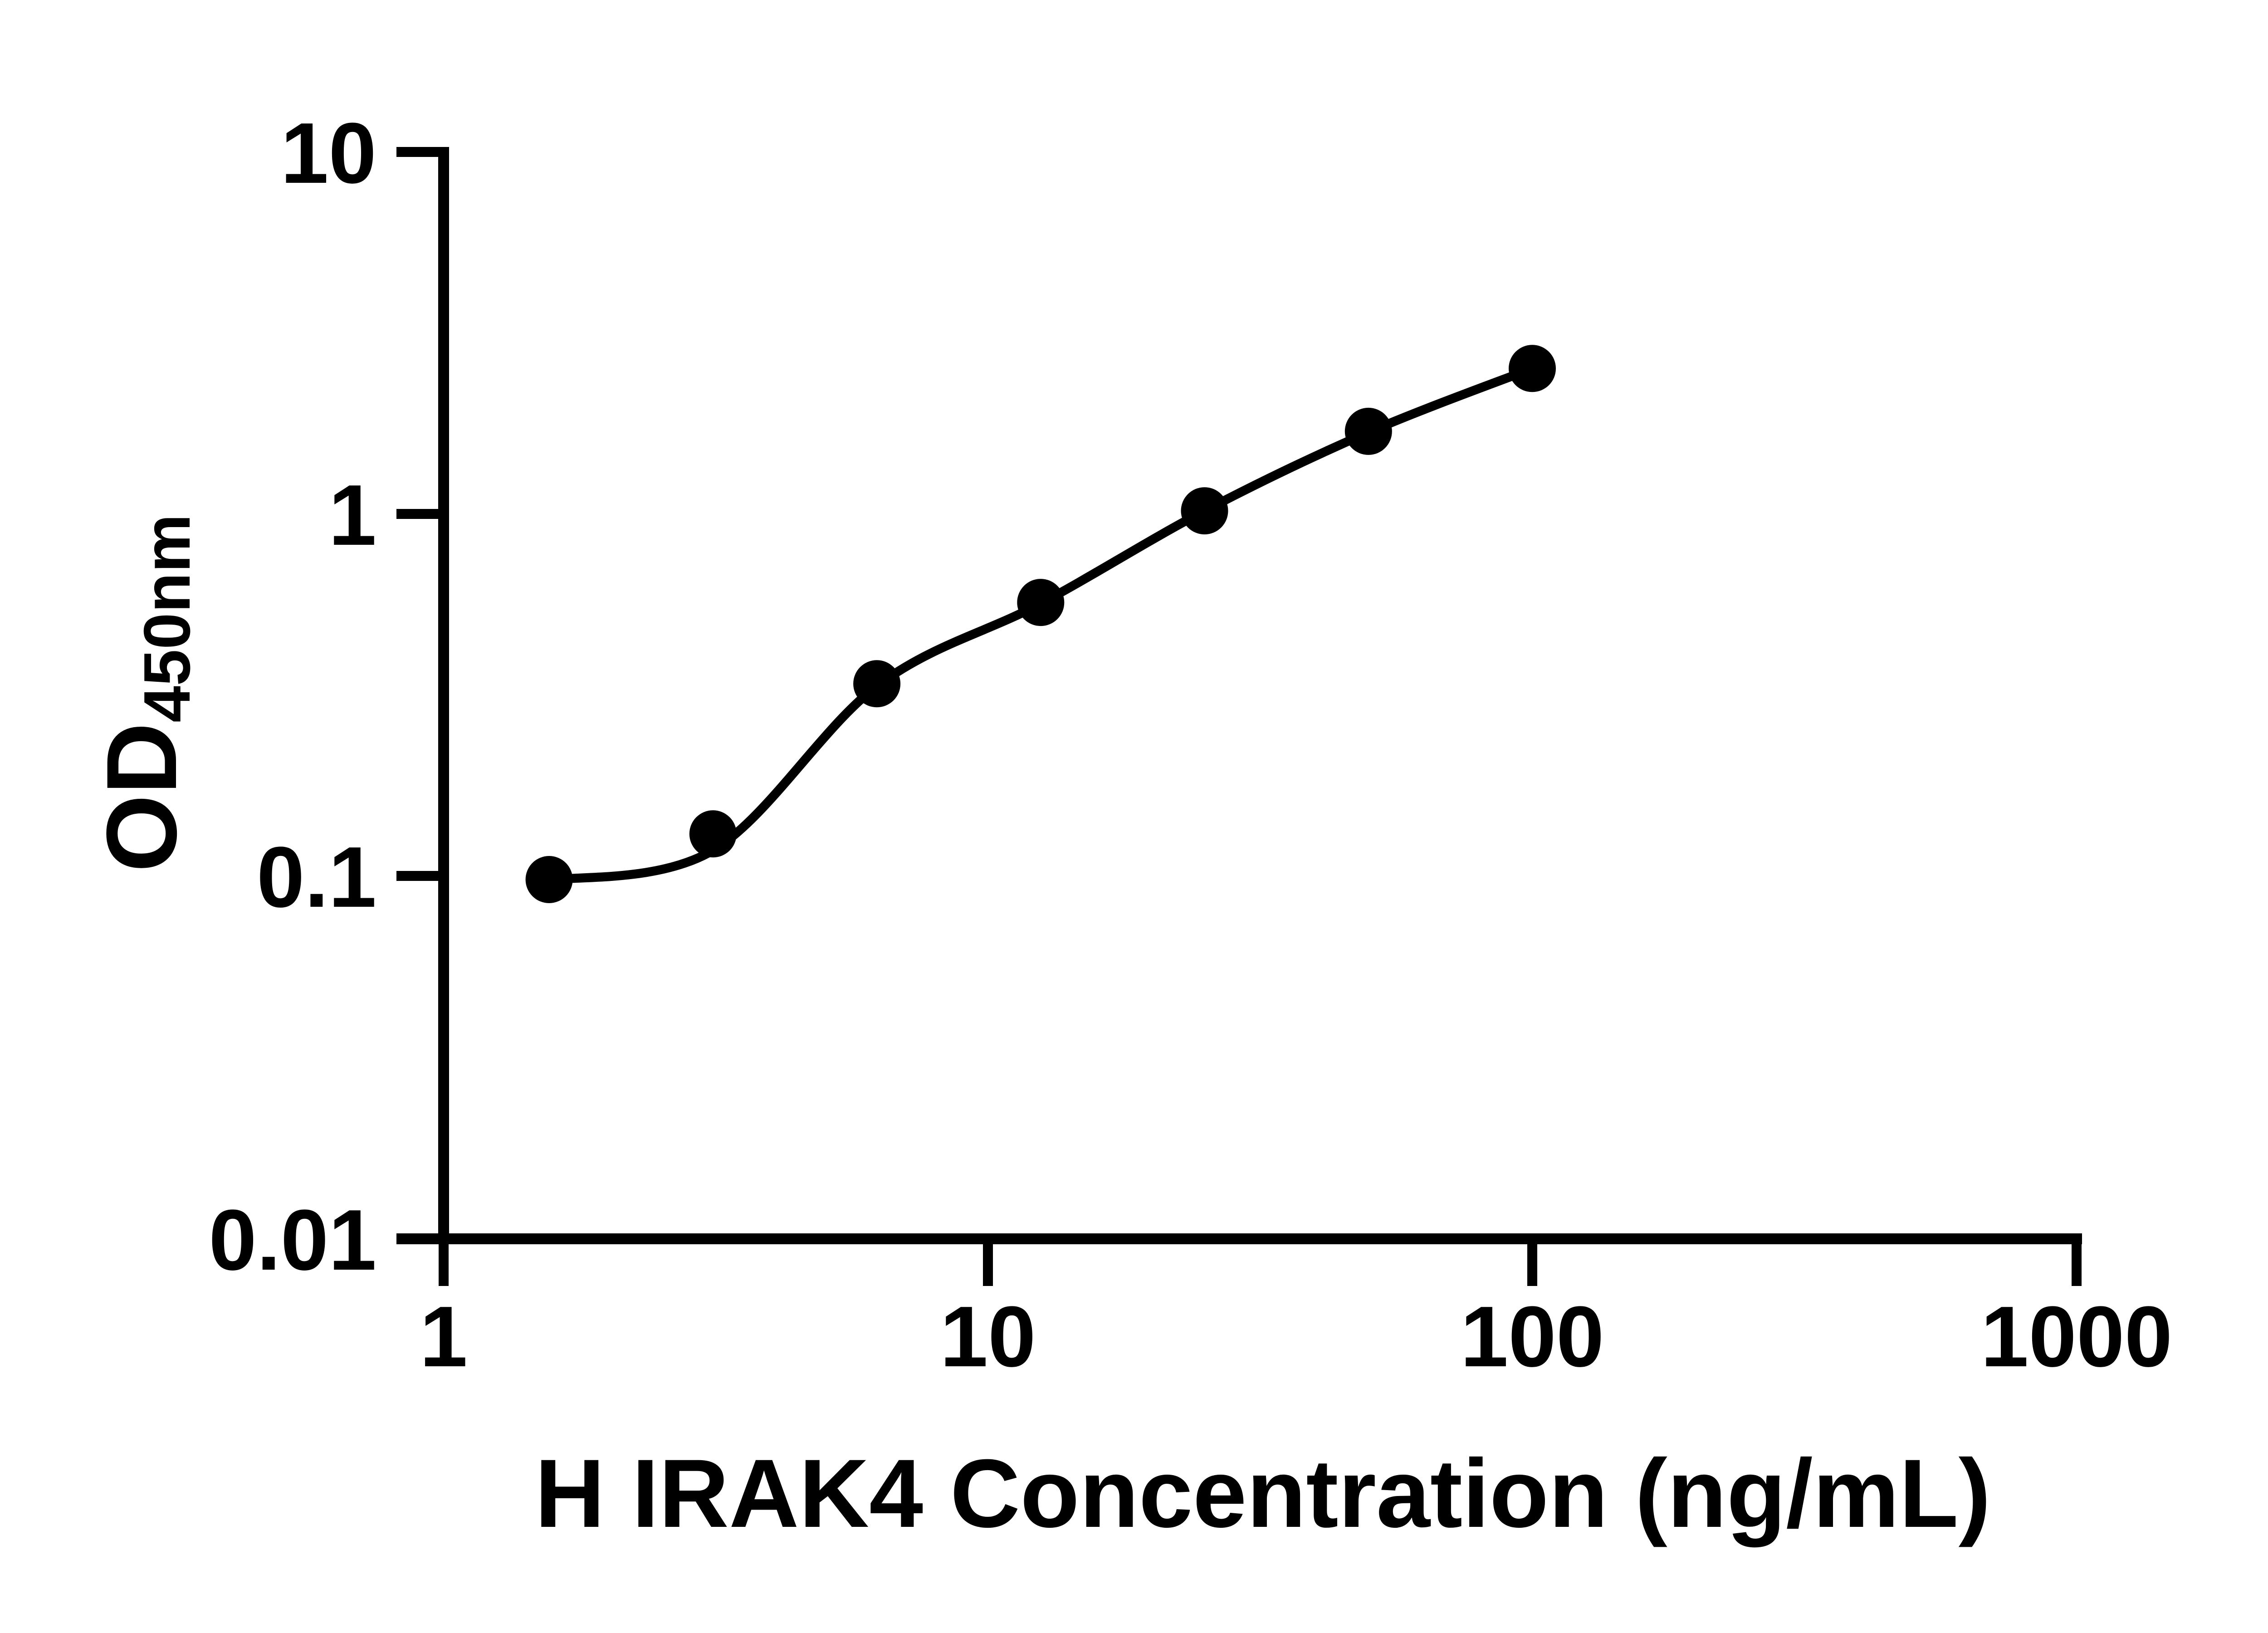 This screenshot has height=1633, width=2268. I want to click on x-tick-label-1000: 1000, so click(2077, 1337).